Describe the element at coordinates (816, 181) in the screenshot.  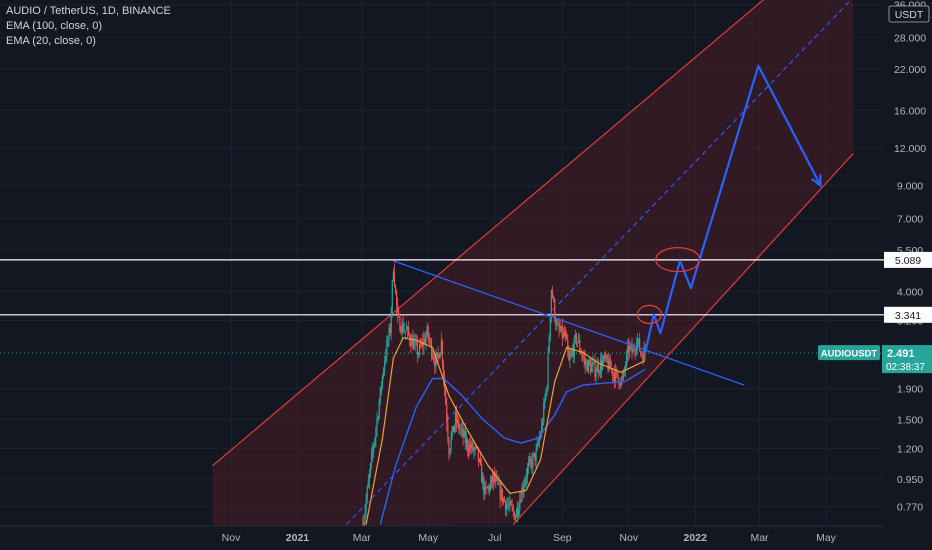
I see `projection-arrowhead` at that location.